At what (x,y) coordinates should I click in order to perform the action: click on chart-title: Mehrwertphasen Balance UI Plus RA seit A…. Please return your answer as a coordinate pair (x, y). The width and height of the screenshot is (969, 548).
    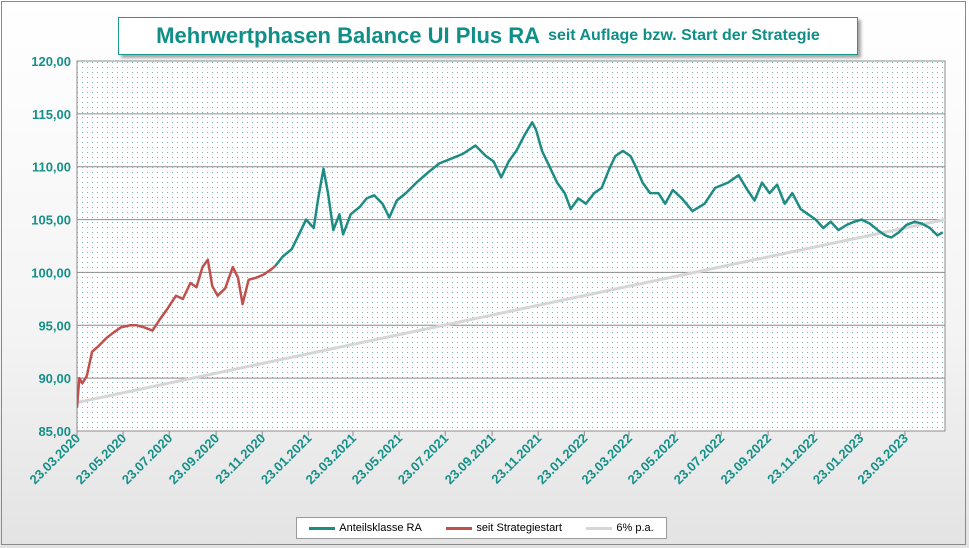
    Looking at the image, I should click on (488, 36).